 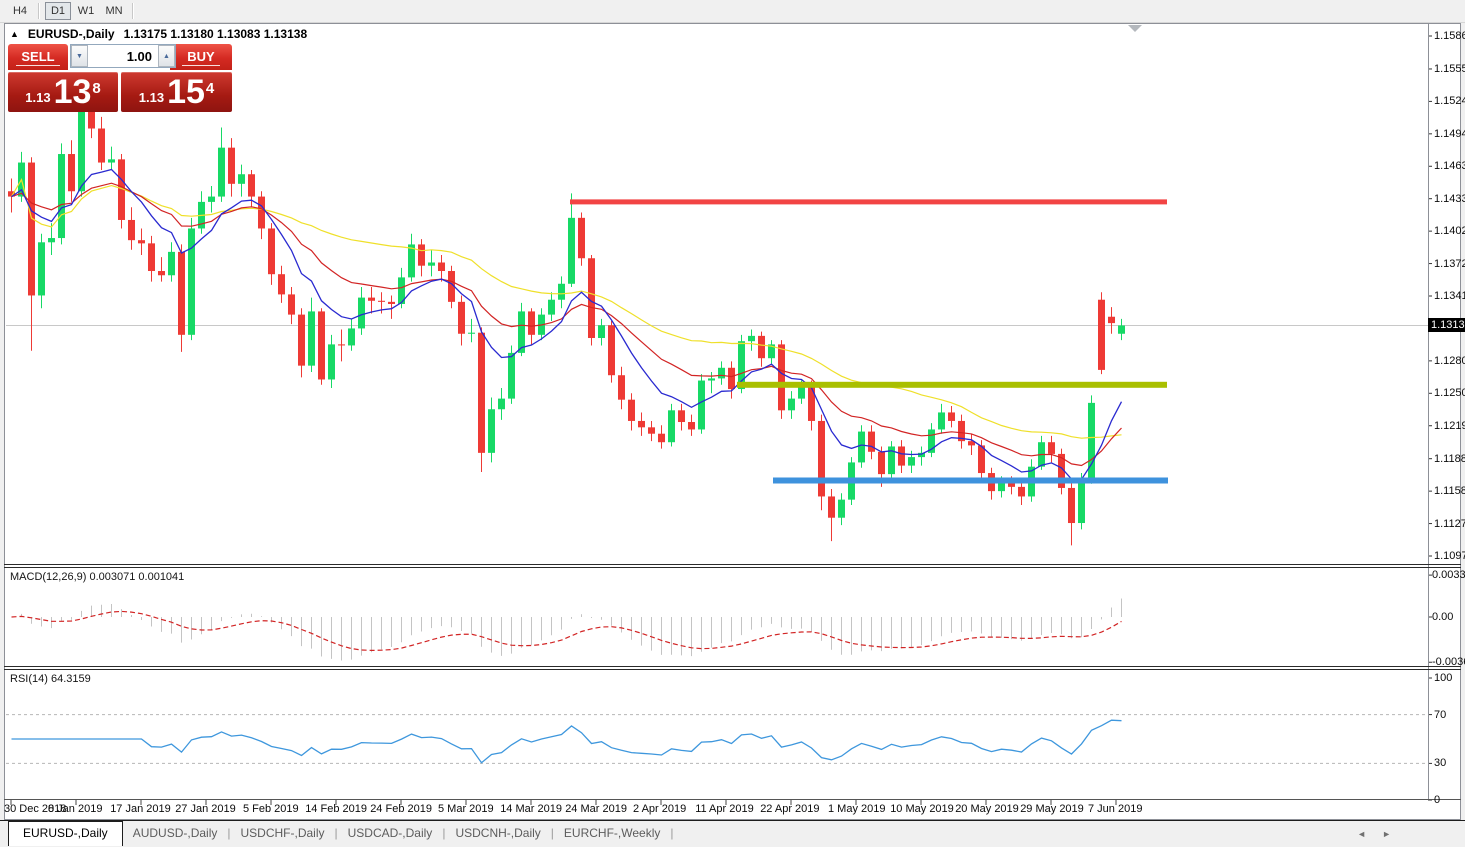 I want to click on time-axis-label: 17 Jan 2019, so click(x=140, y=809).